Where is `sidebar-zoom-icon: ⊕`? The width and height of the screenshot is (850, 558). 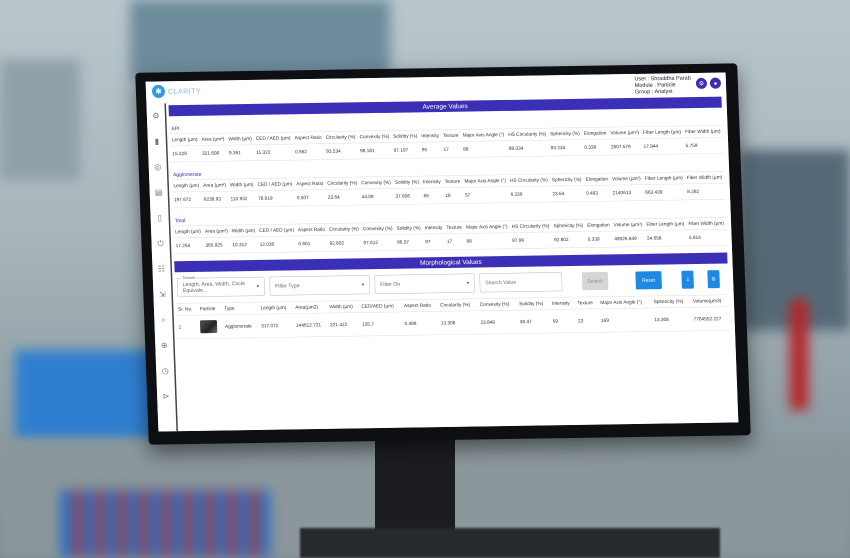 sidebar-zoom-icon: ⊕ is located at coordinates (164, 345).